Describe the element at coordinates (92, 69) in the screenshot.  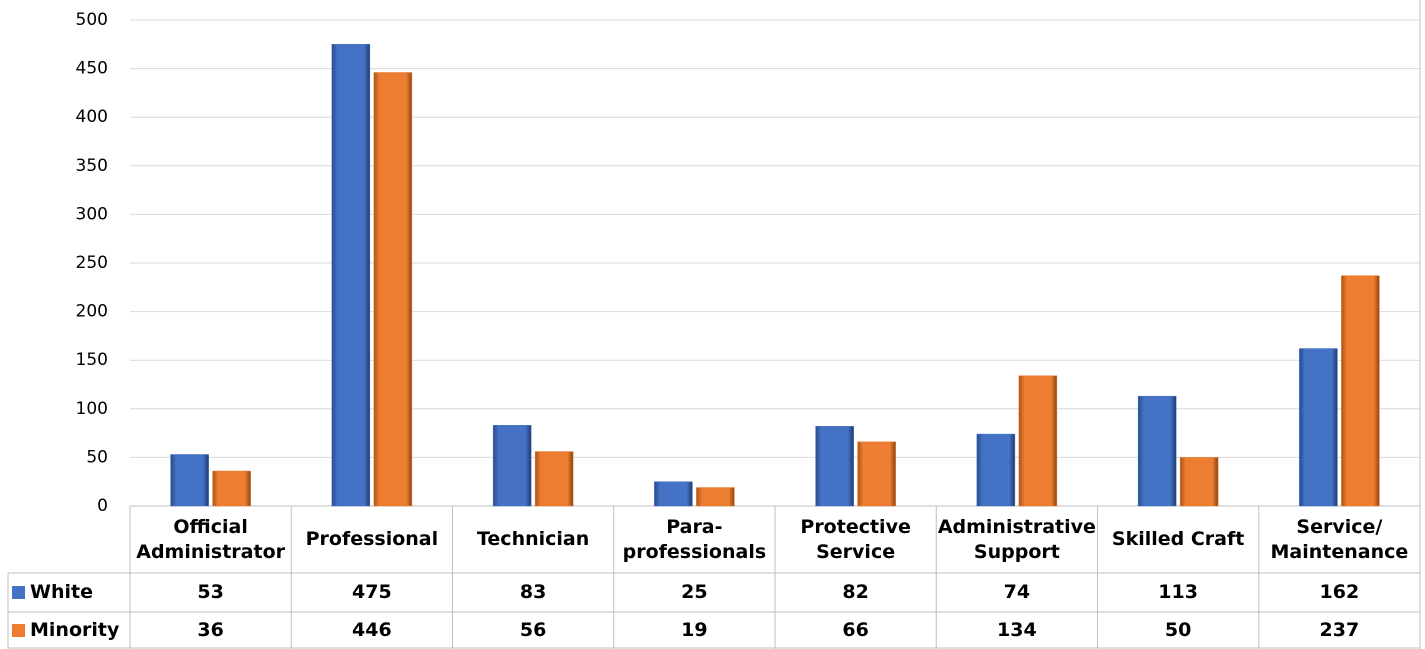
I see `y-tick-label: 450` at that location.